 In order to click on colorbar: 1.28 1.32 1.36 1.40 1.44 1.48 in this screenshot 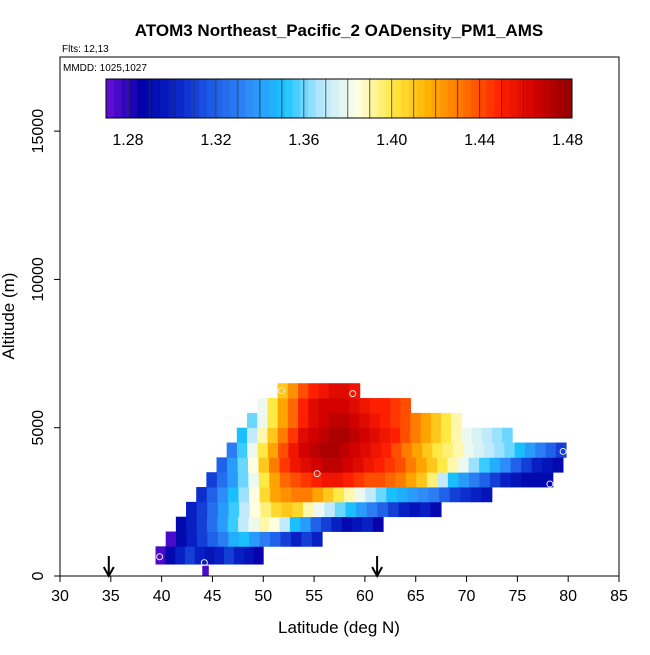, I will do `click(344, 113)`.